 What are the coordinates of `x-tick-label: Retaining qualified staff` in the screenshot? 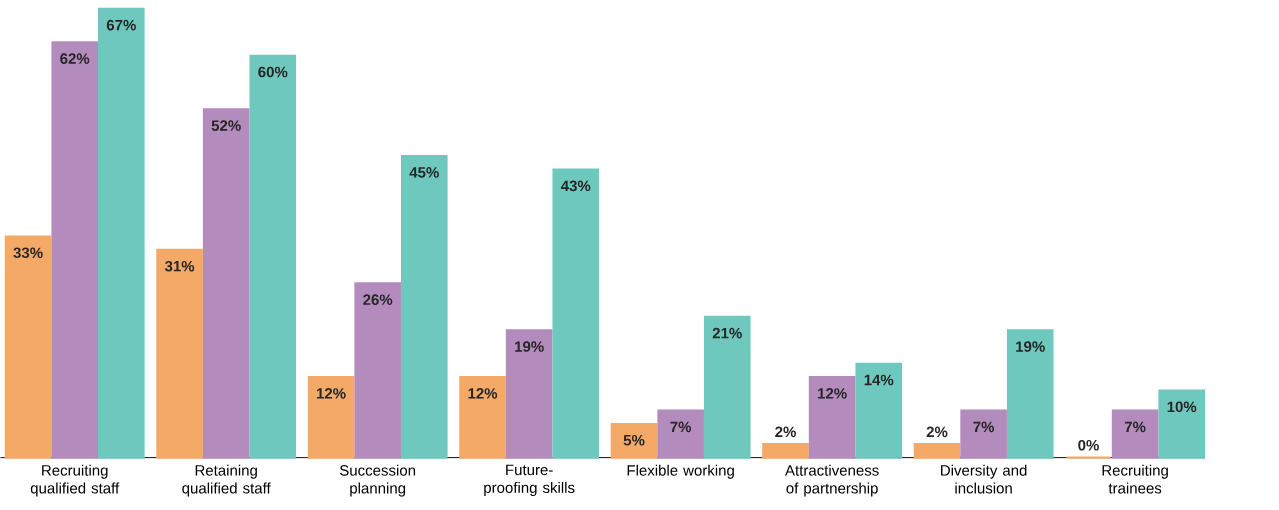 It's located at (226, 480).